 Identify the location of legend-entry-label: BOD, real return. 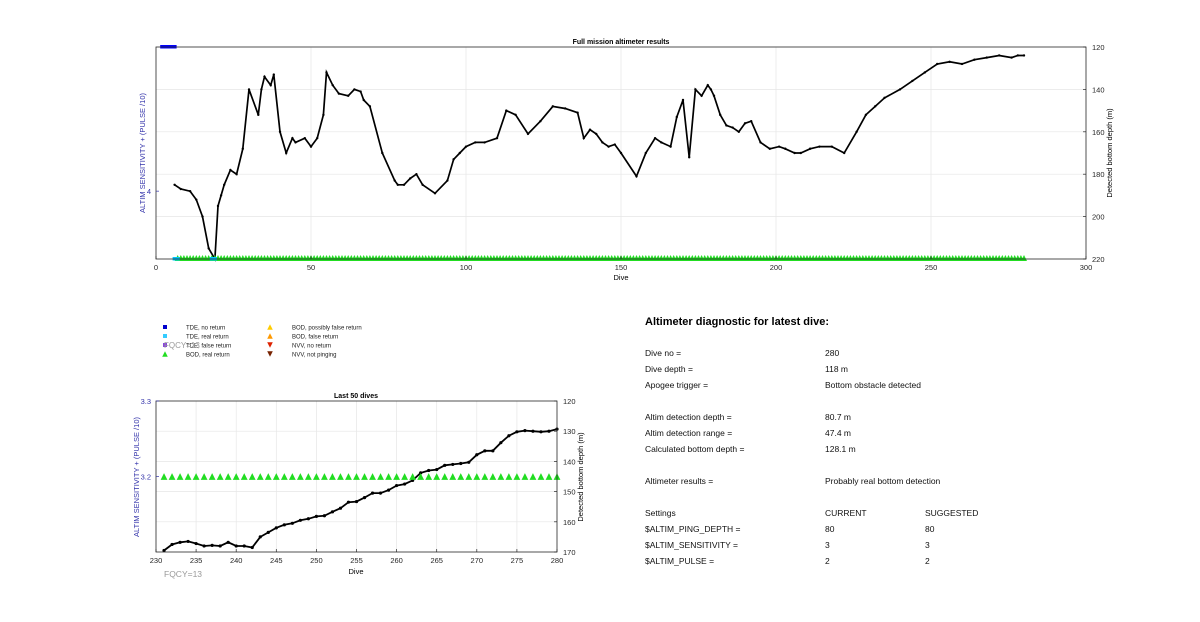
(208, 356).